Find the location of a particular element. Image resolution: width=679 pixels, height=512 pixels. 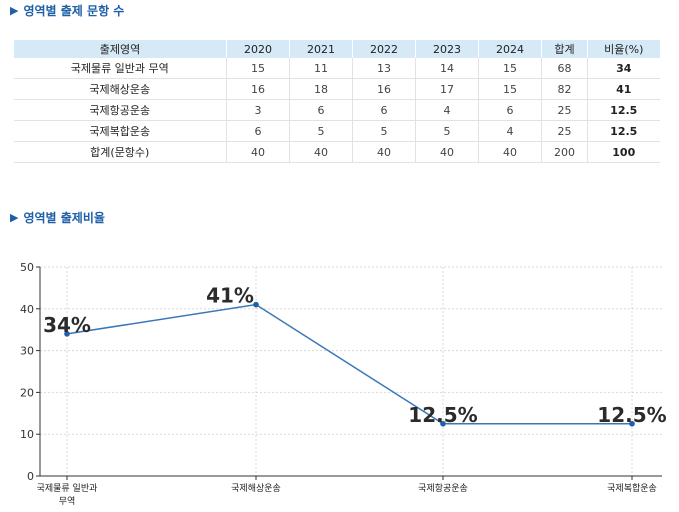

header-area: 출제영역 is located at coordinates (120, 49).